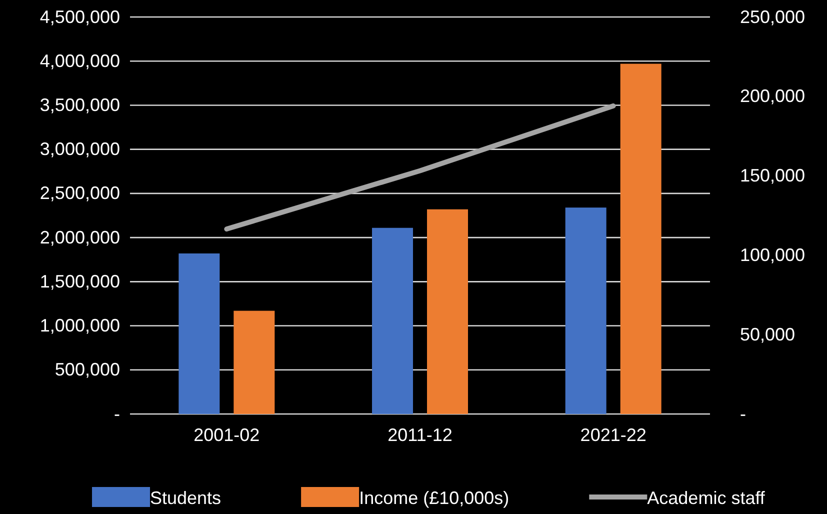 Image resolution: width=827 pixels, height=514 pixels. Describe the element at coordinates (773, 254) in the screenshot. I see `y2-tick-label: 100,000` at that location.